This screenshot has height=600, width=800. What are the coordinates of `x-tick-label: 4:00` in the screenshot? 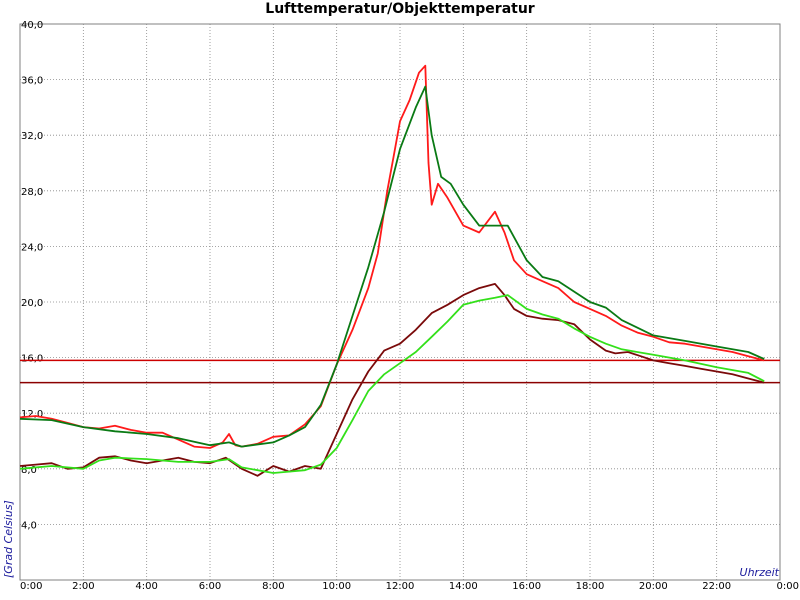 It's located at (146, 586).